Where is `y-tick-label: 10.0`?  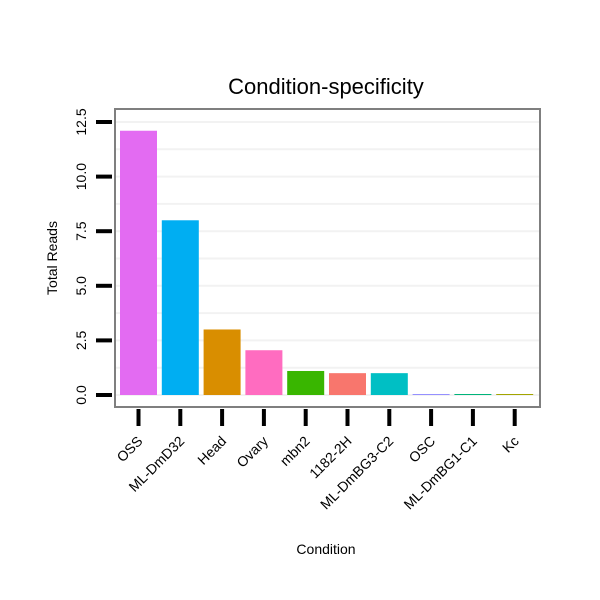
y-tick-label: 10.0 is located at coordinates (81, 176).